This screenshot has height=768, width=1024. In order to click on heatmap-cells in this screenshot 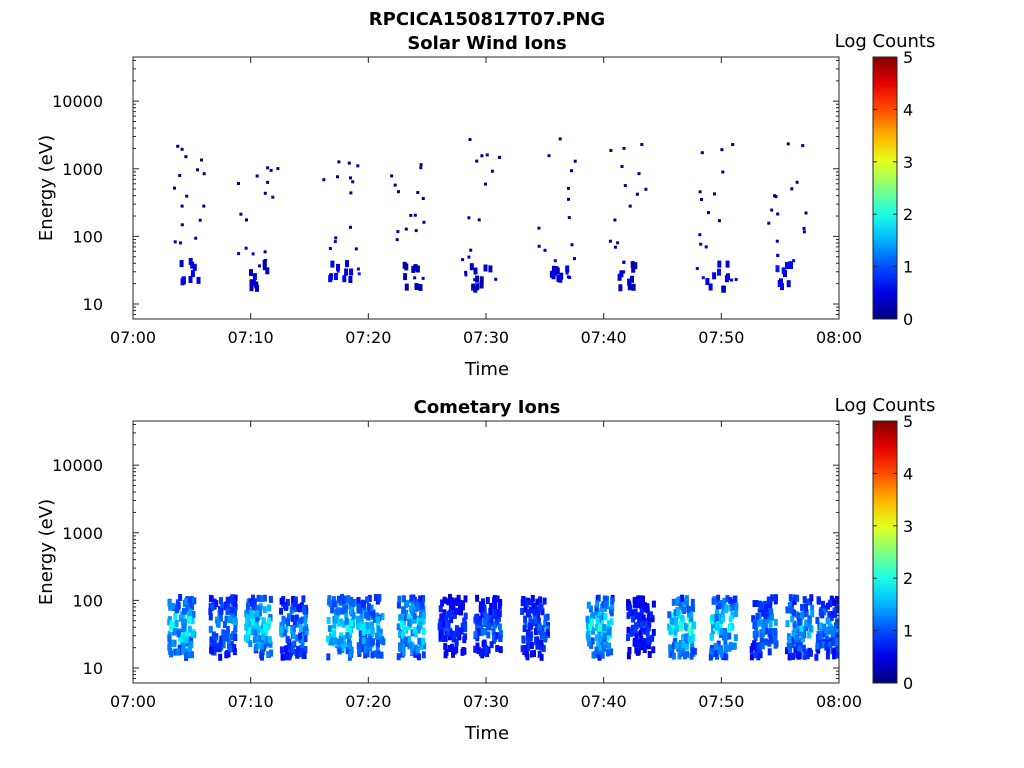, I will do `click(490, 215)`.